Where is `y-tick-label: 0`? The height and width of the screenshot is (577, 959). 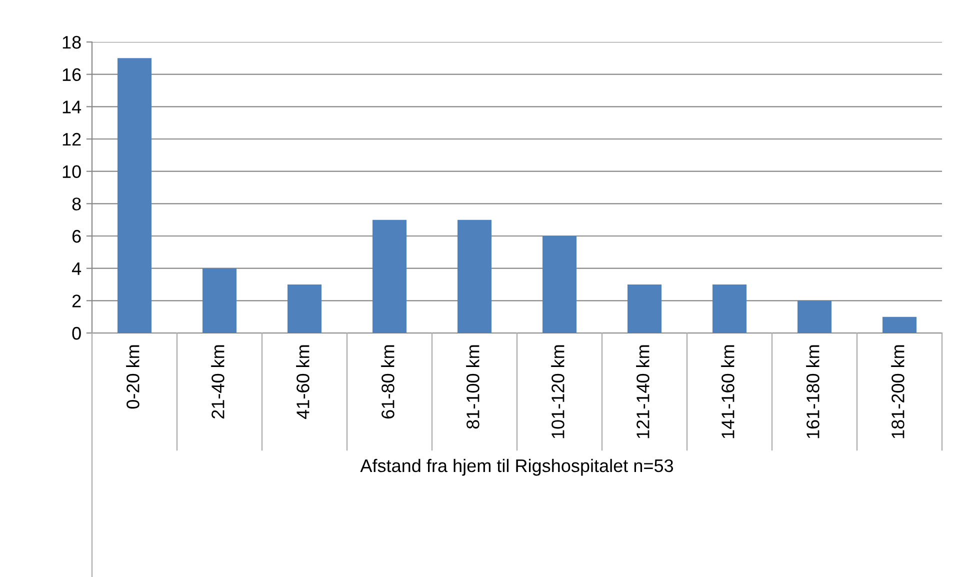
y-tick-label: 0 is located at coordinates (76, 333).